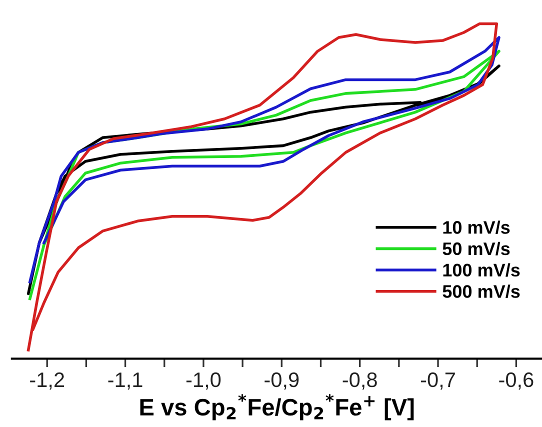  I want to click on legend-label: 50 mV/s, so click(476, 249).